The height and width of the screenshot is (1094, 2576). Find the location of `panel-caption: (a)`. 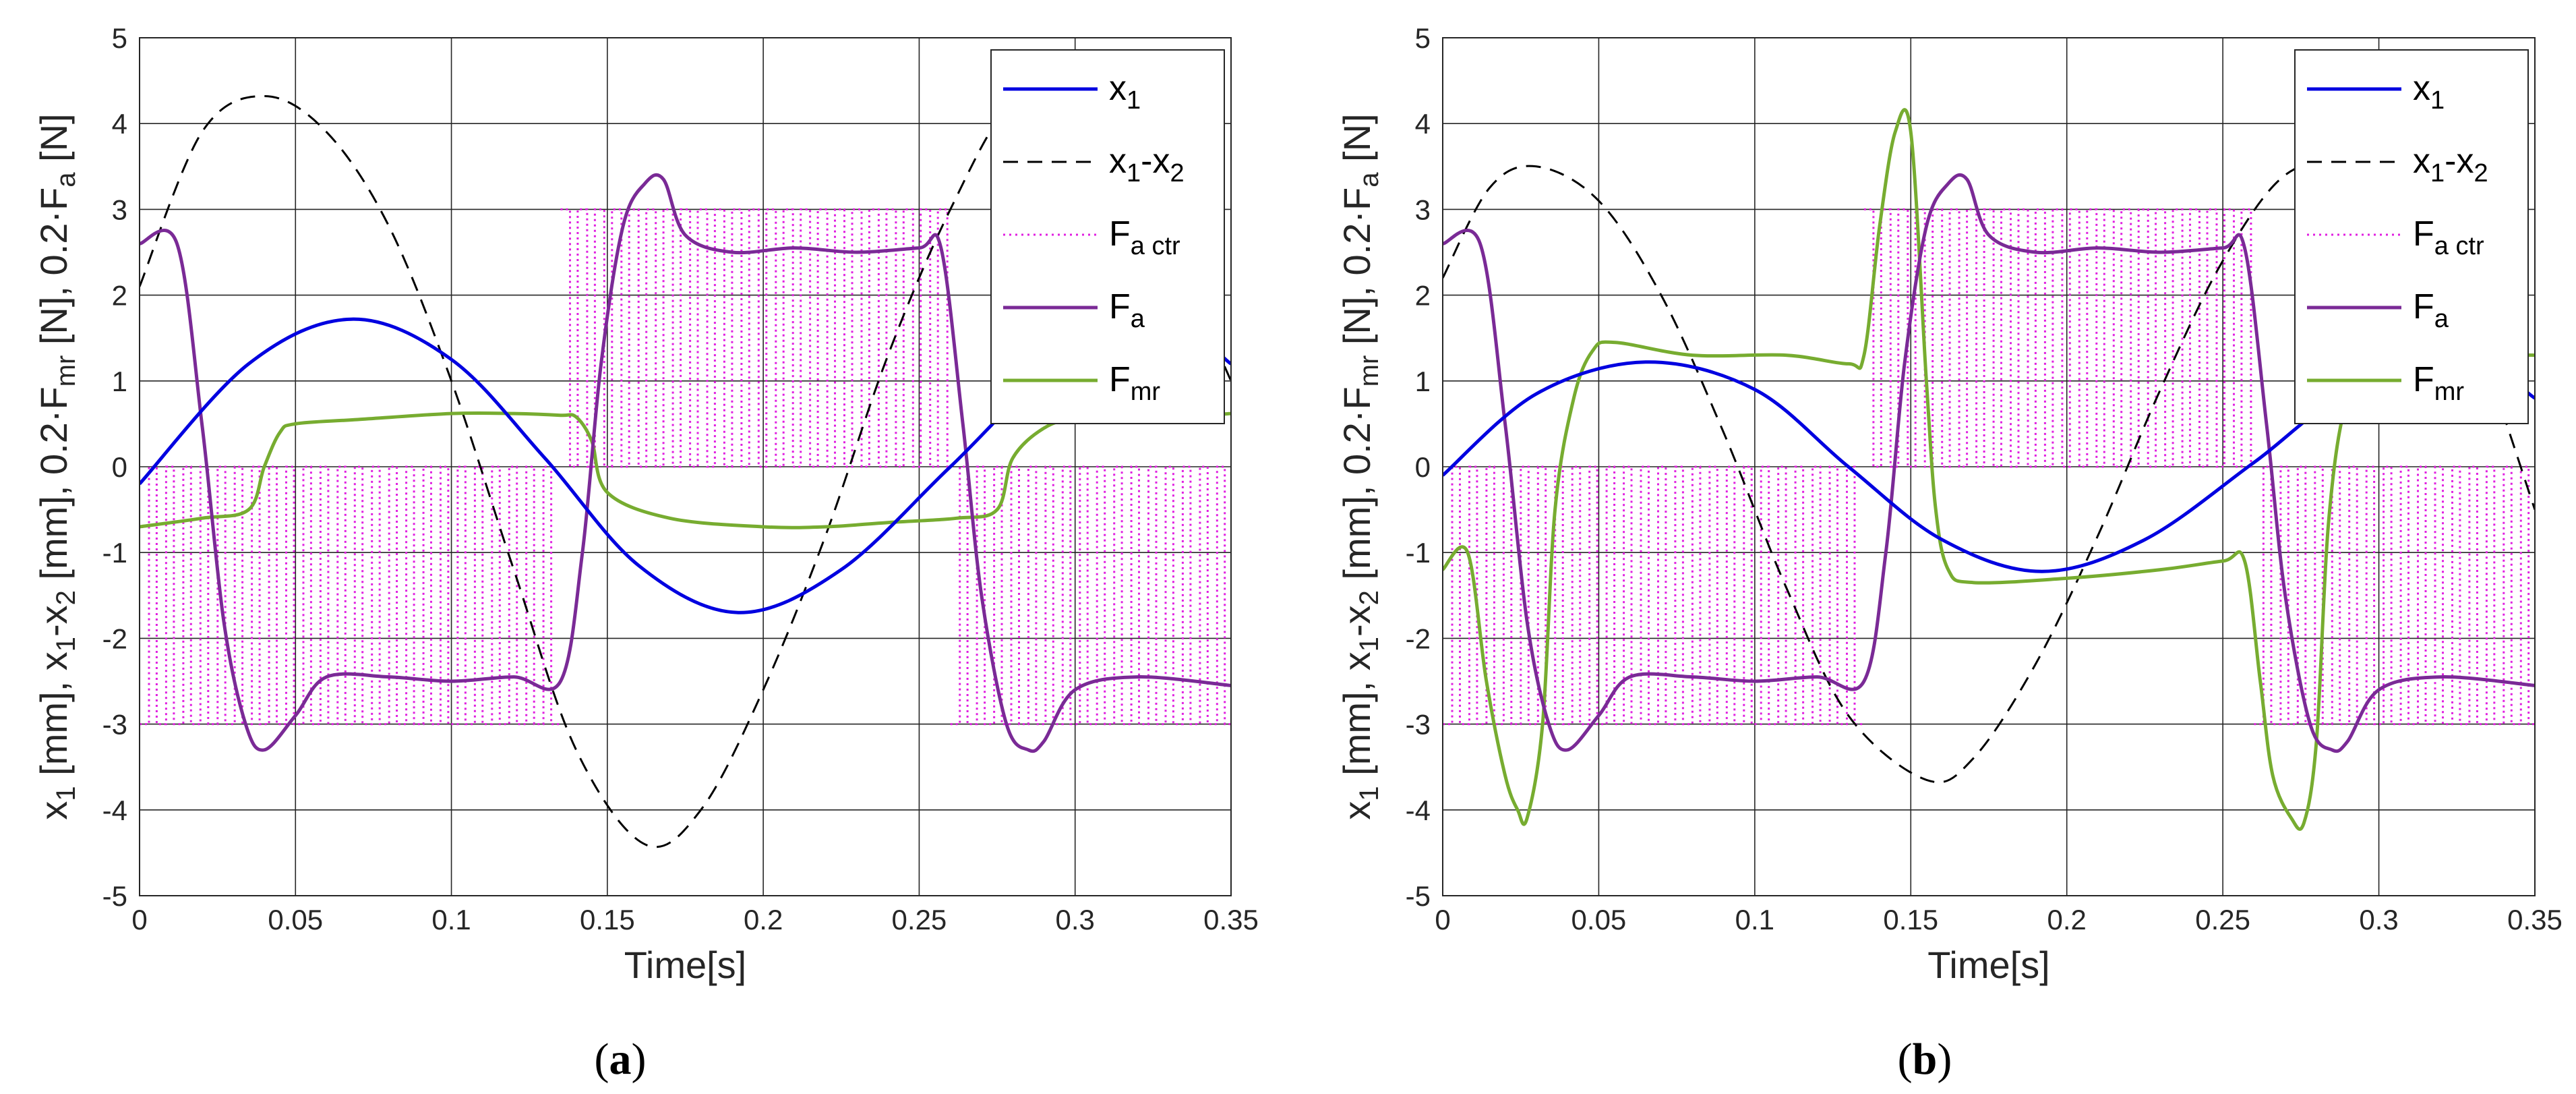

panel-caption: (a) is located at coordinates (621, 1059).